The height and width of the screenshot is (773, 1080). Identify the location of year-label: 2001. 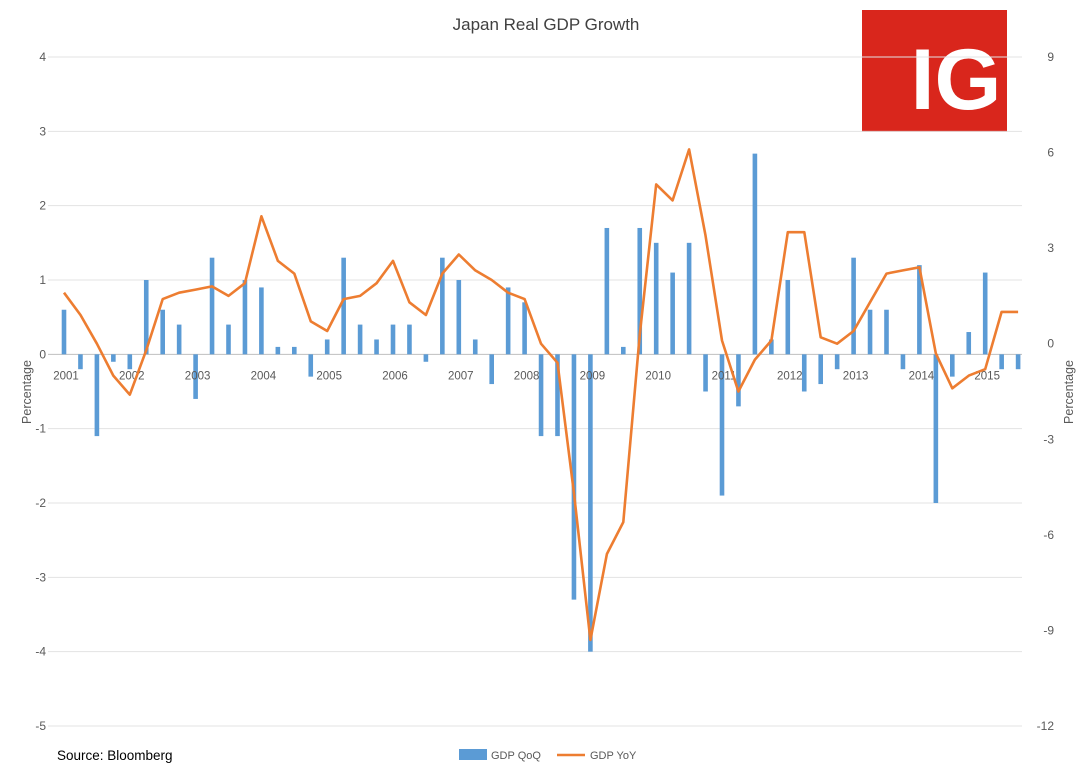
(66, 376).